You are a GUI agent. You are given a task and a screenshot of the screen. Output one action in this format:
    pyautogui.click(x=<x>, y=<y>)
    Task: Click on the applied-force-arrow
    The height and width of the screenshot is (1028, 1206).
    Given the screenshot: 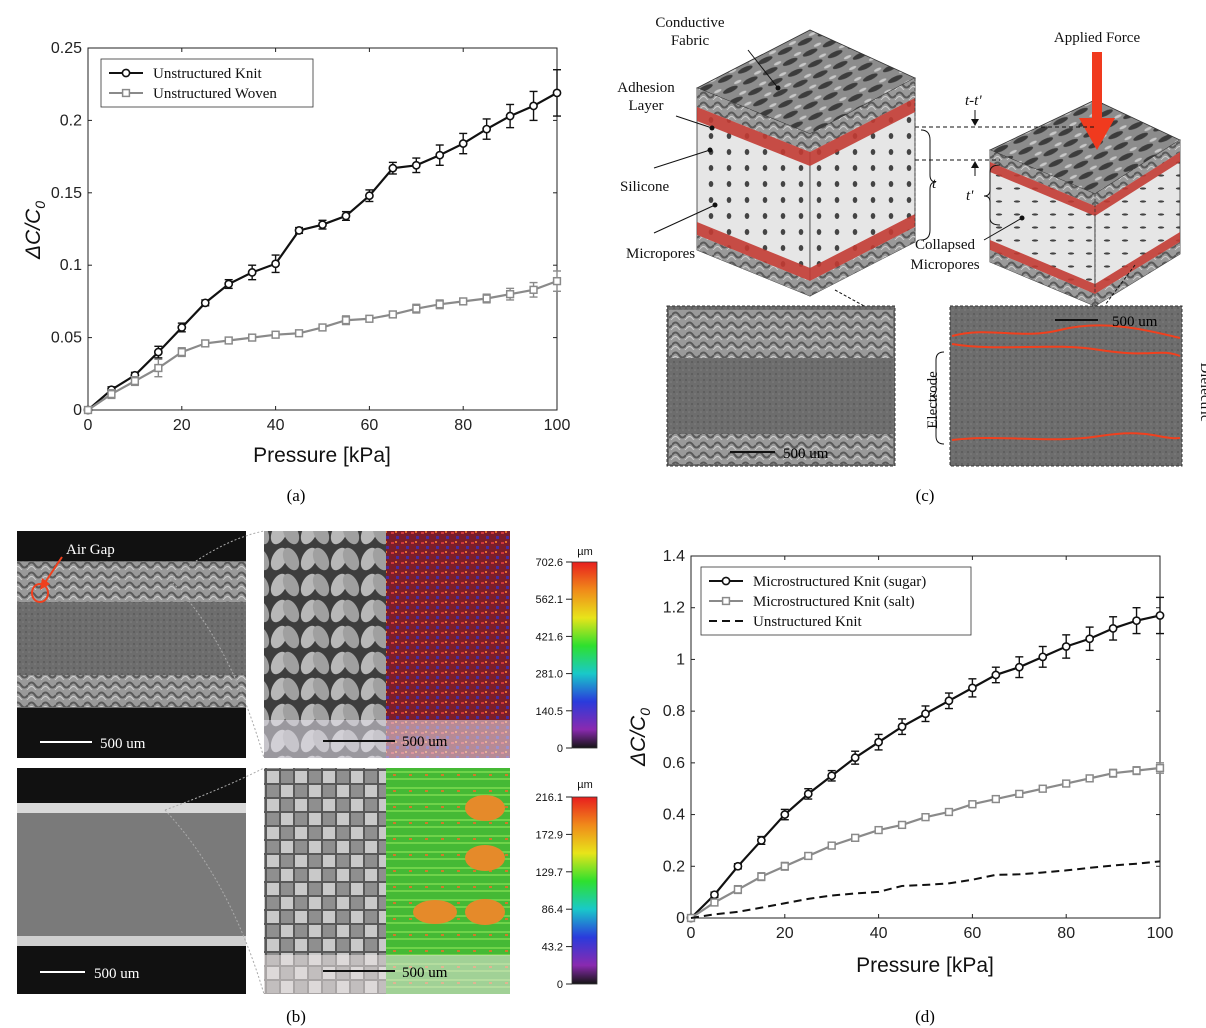 What is the action you would take?
    pyautogui.click(x=1097, y=101)
    